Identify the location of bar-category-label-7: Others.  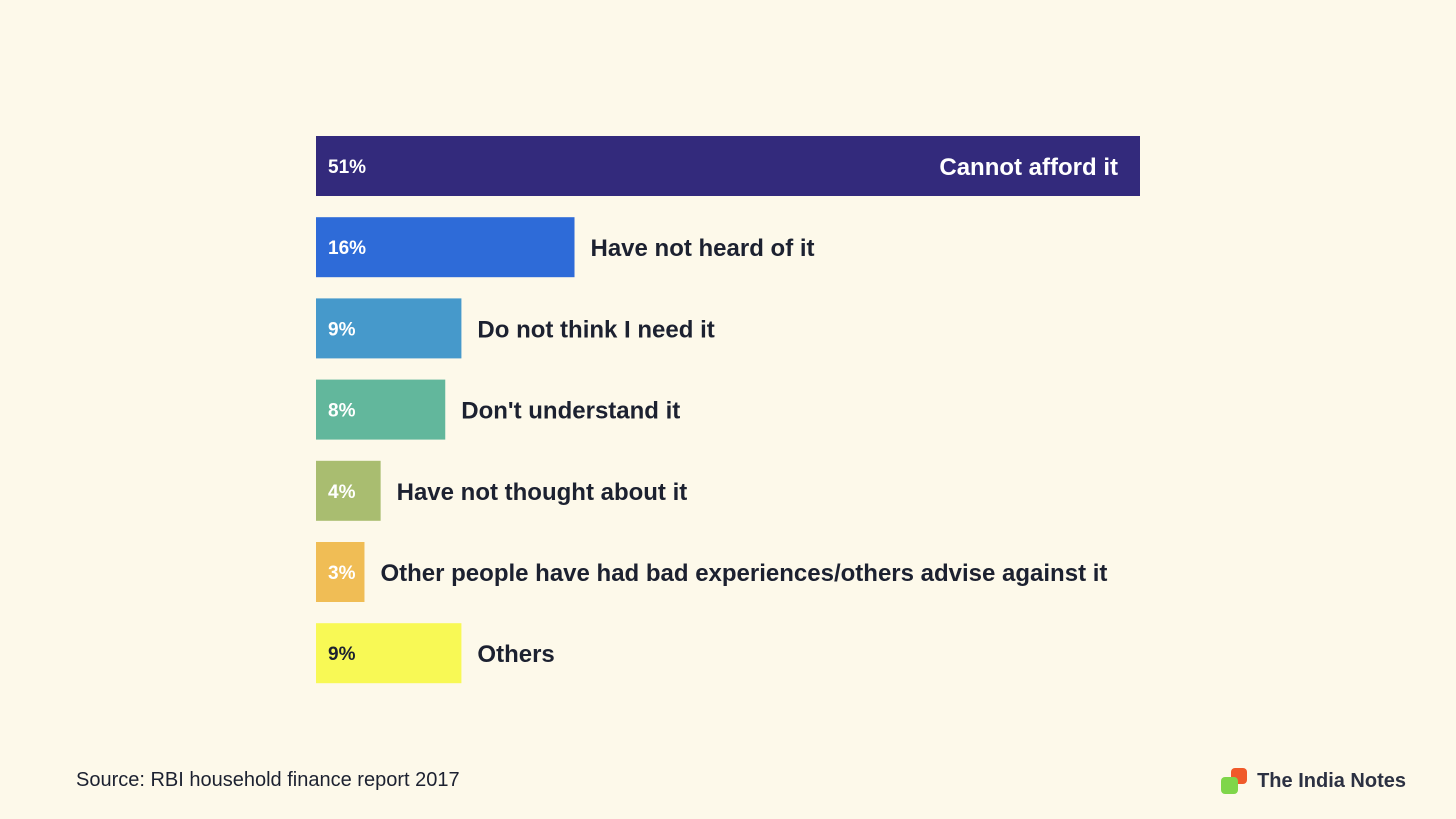
(515, 654).